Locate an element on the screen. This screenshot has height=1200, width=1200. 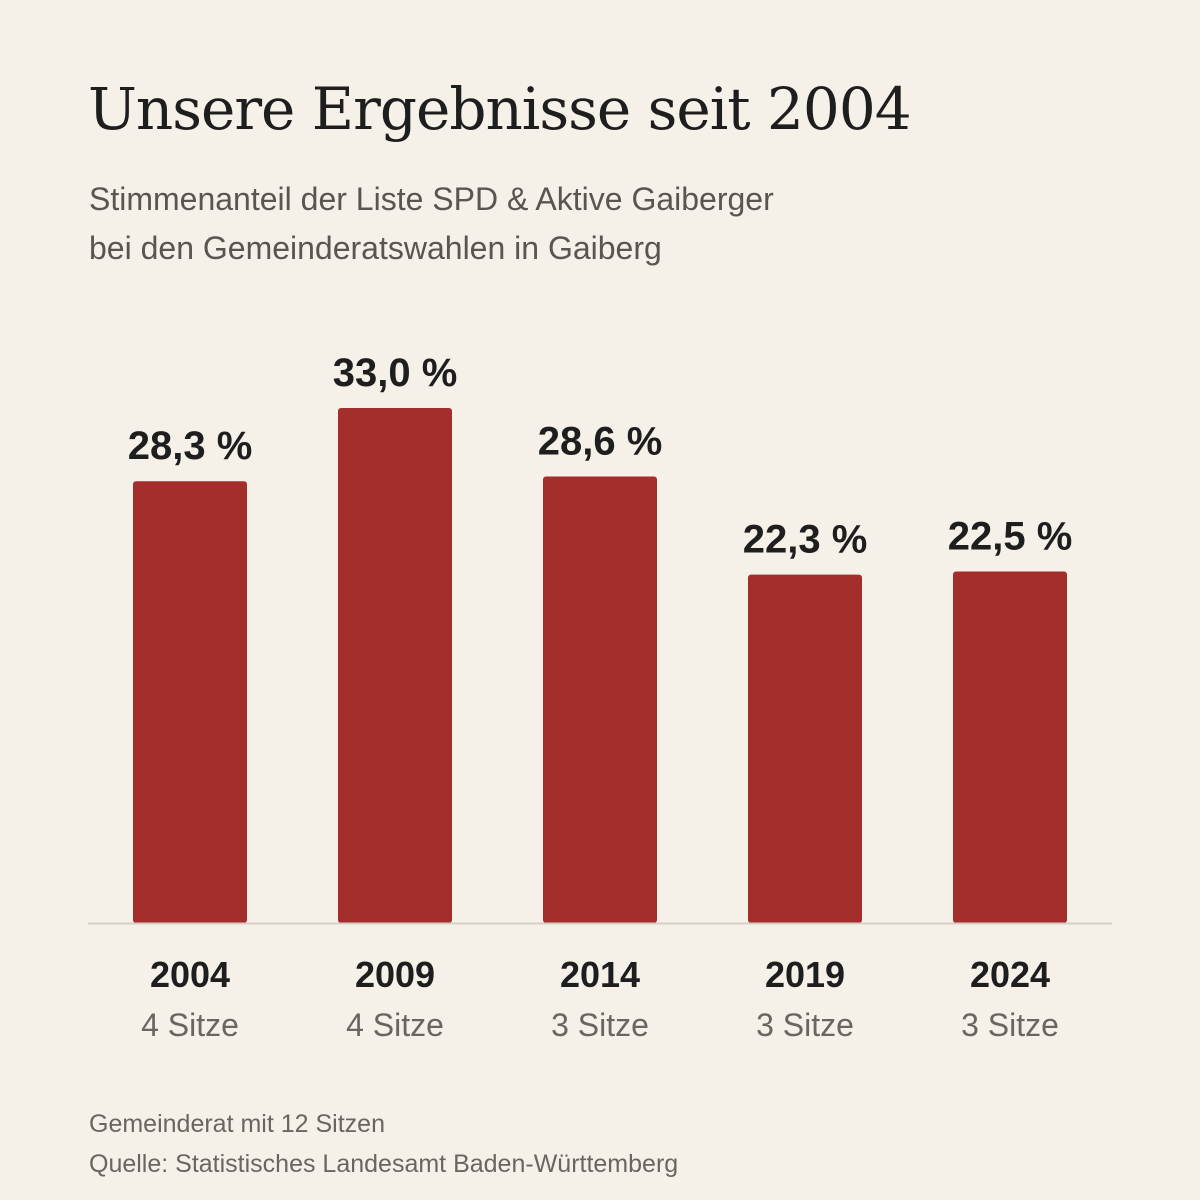
category-label-2014: 2014 is located at coordinates (600, 974).